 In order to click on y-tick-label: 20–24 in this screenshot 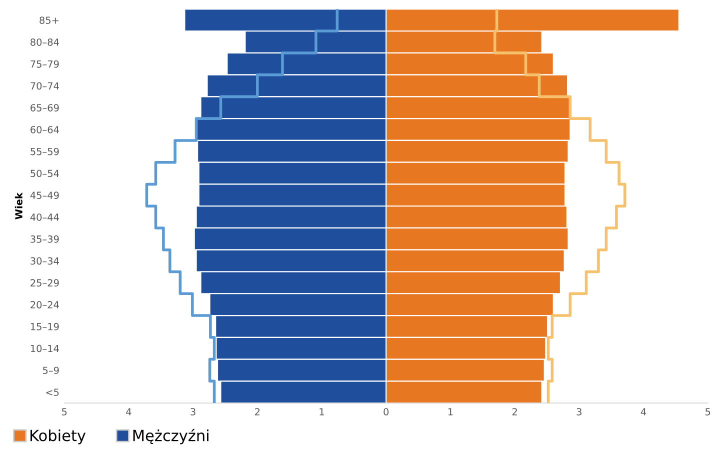, I will do `click(44, 304)`.